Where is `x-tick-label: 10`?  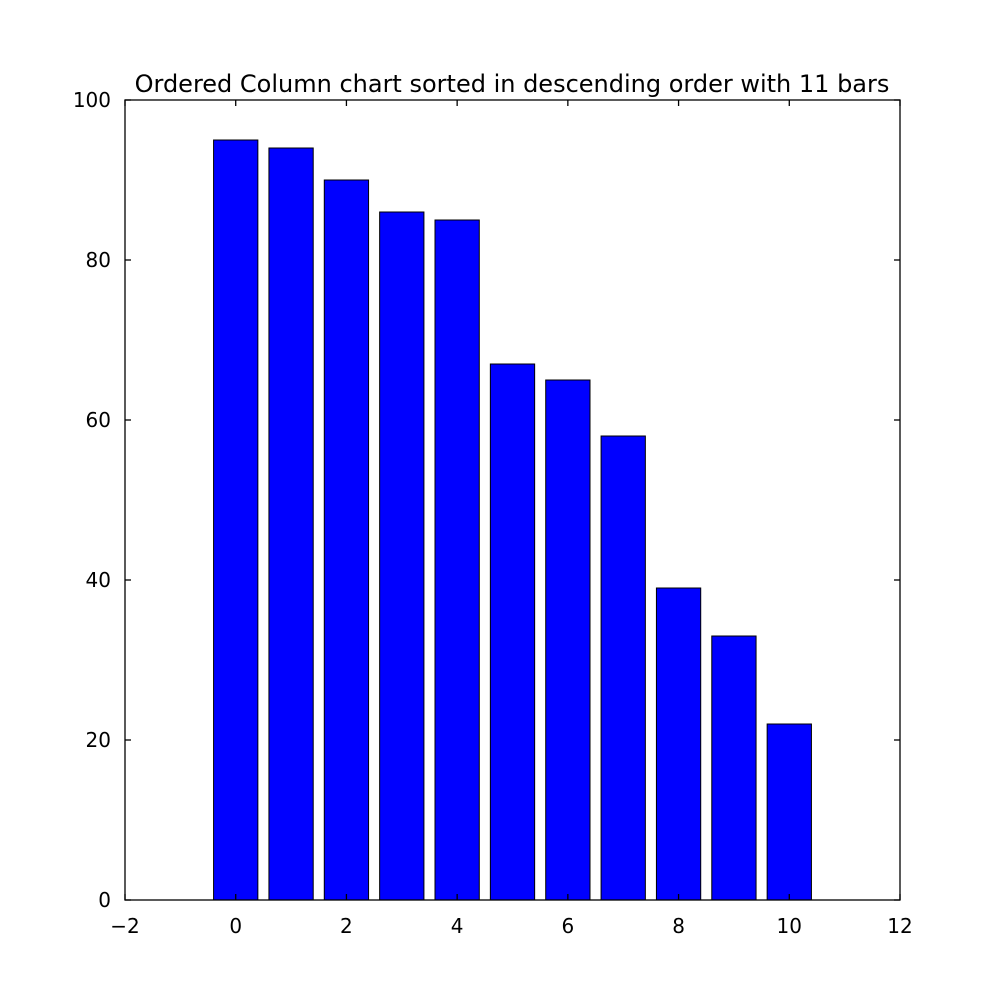 x-tick-label: 10 is located at coordinates (789, 926).